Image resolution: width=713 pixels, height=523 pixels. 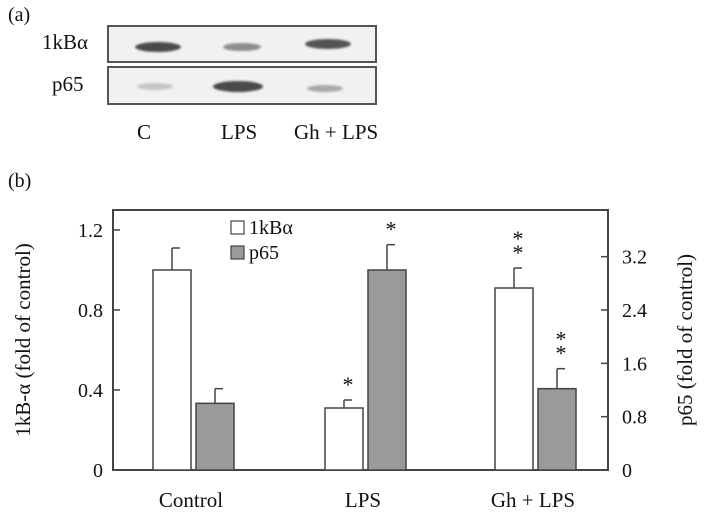 I want to click on y-tick-label-left: 0.8, so click(x=90, y=311).